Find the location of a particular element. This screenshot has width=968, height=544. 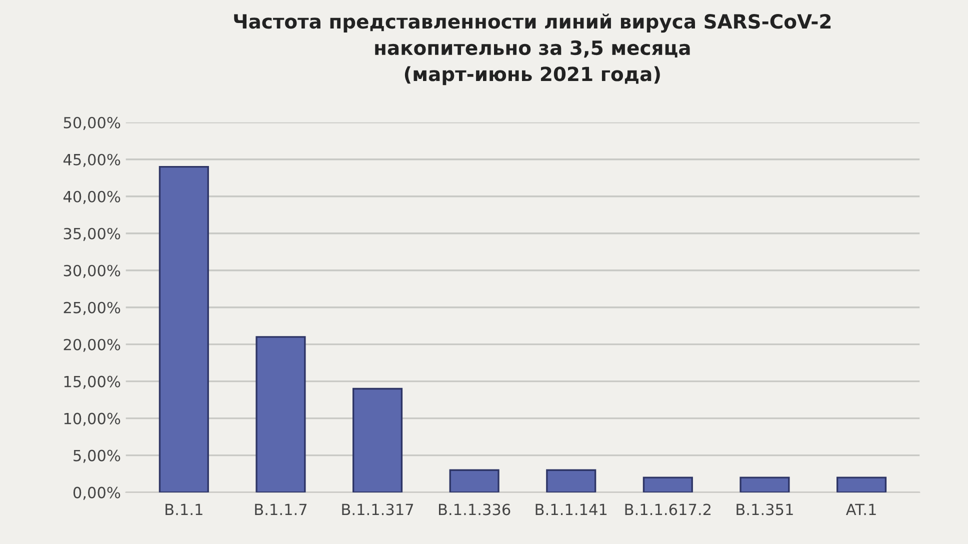

x-tick-label: B.1.1 is located at coordinates (184, 510).